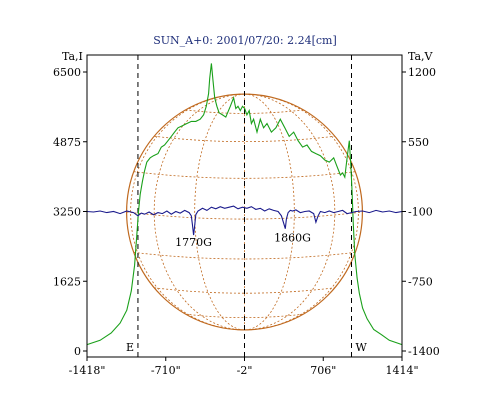 Image resolution: width=501 pixels, height=401 pixels. I want to click on x-tick-label: -2", so click(245, 370).